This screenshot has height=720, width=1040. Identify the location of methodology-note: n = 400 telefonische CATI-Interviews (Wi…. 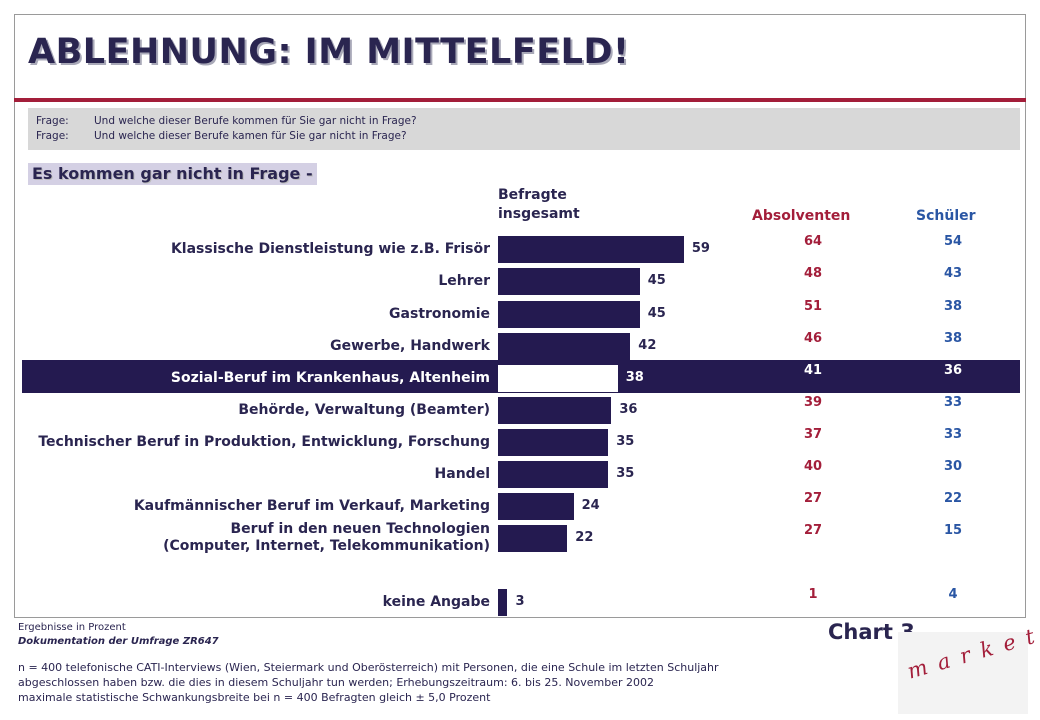
(418, 682).